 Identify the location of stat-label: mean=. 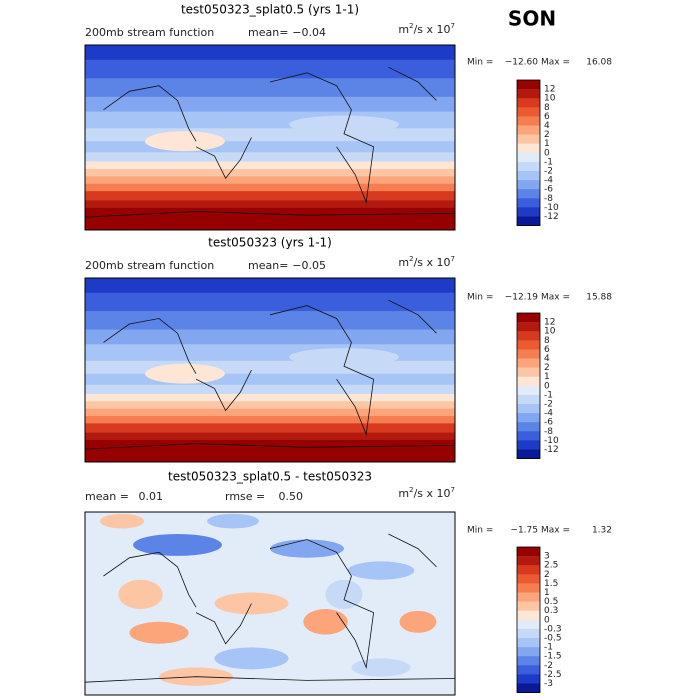
(268, 32).